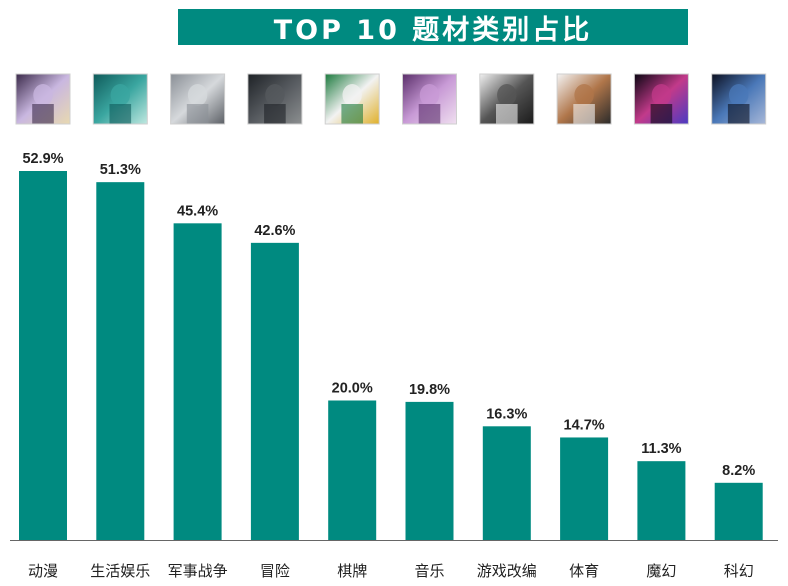  I want to click on category-label: 棋牌, so click(352, 571).